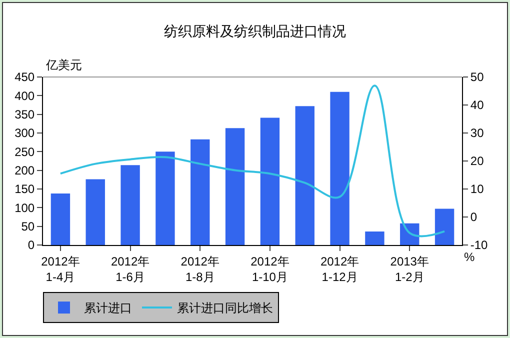 This screenshot has width=510, height=338. Describe the element at coordinates (477, 161) in the screenshot. I see `y2-tick-label: 20` at that location.